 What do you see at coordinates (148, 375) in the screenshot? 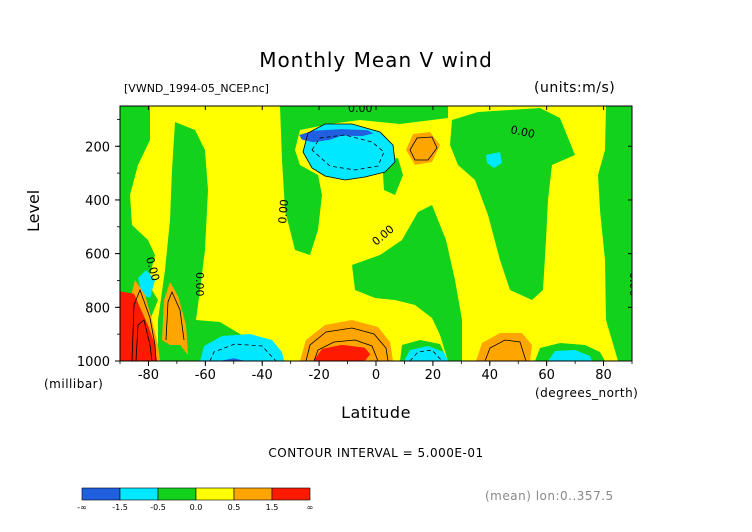
I see `x-tick-label: -80` at bounding box center [148, 375].